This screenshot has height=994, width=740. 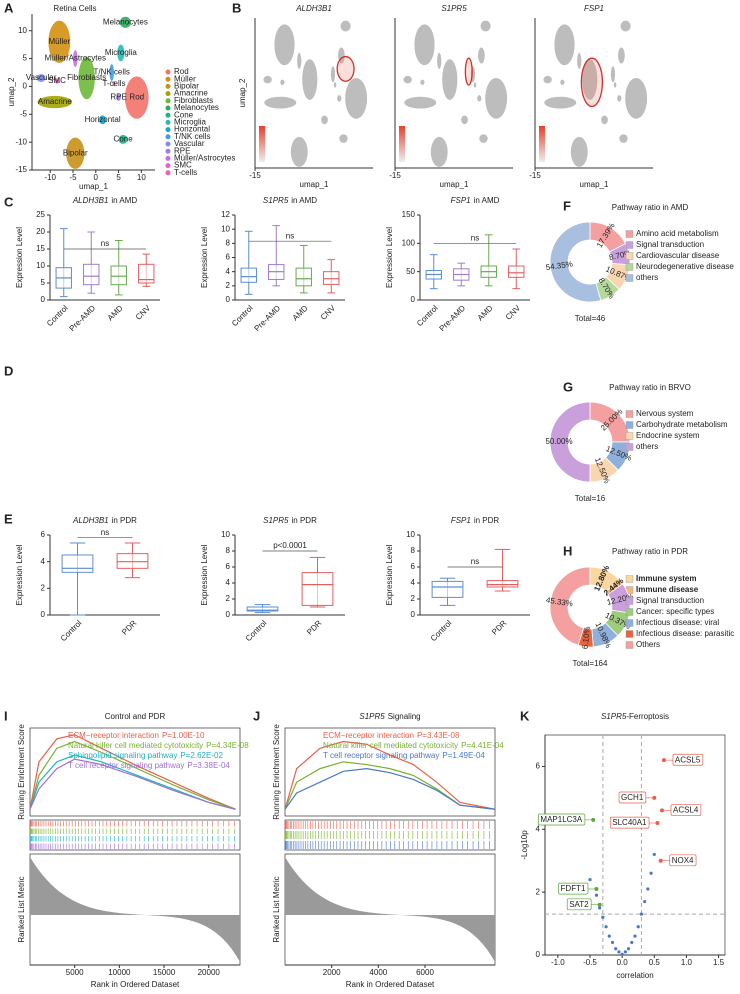 What do you see at coordinates (482, 745) in the screenshot?
I see `series-p: P=4.41E-04` at bounding box center [482, 745].